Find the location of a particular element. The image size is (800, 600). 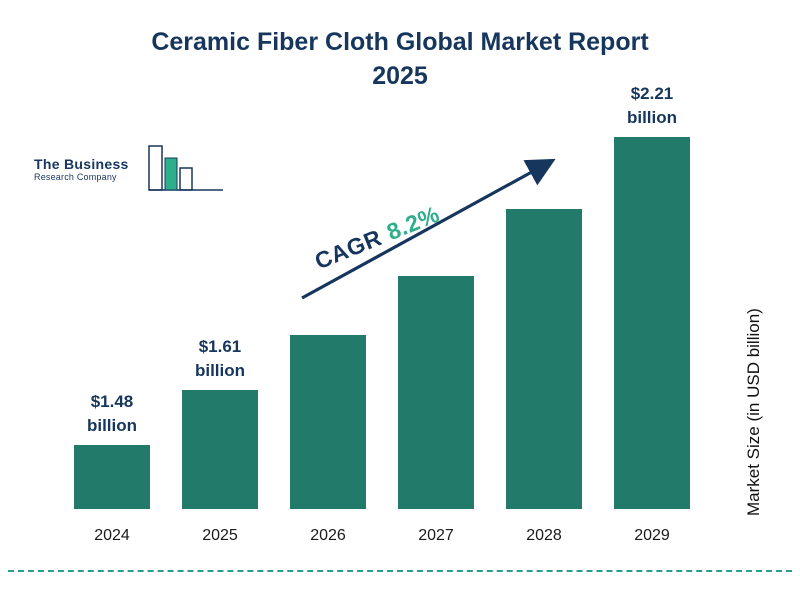

x-tick-label: 2025 is located at coordinates (220, 535).